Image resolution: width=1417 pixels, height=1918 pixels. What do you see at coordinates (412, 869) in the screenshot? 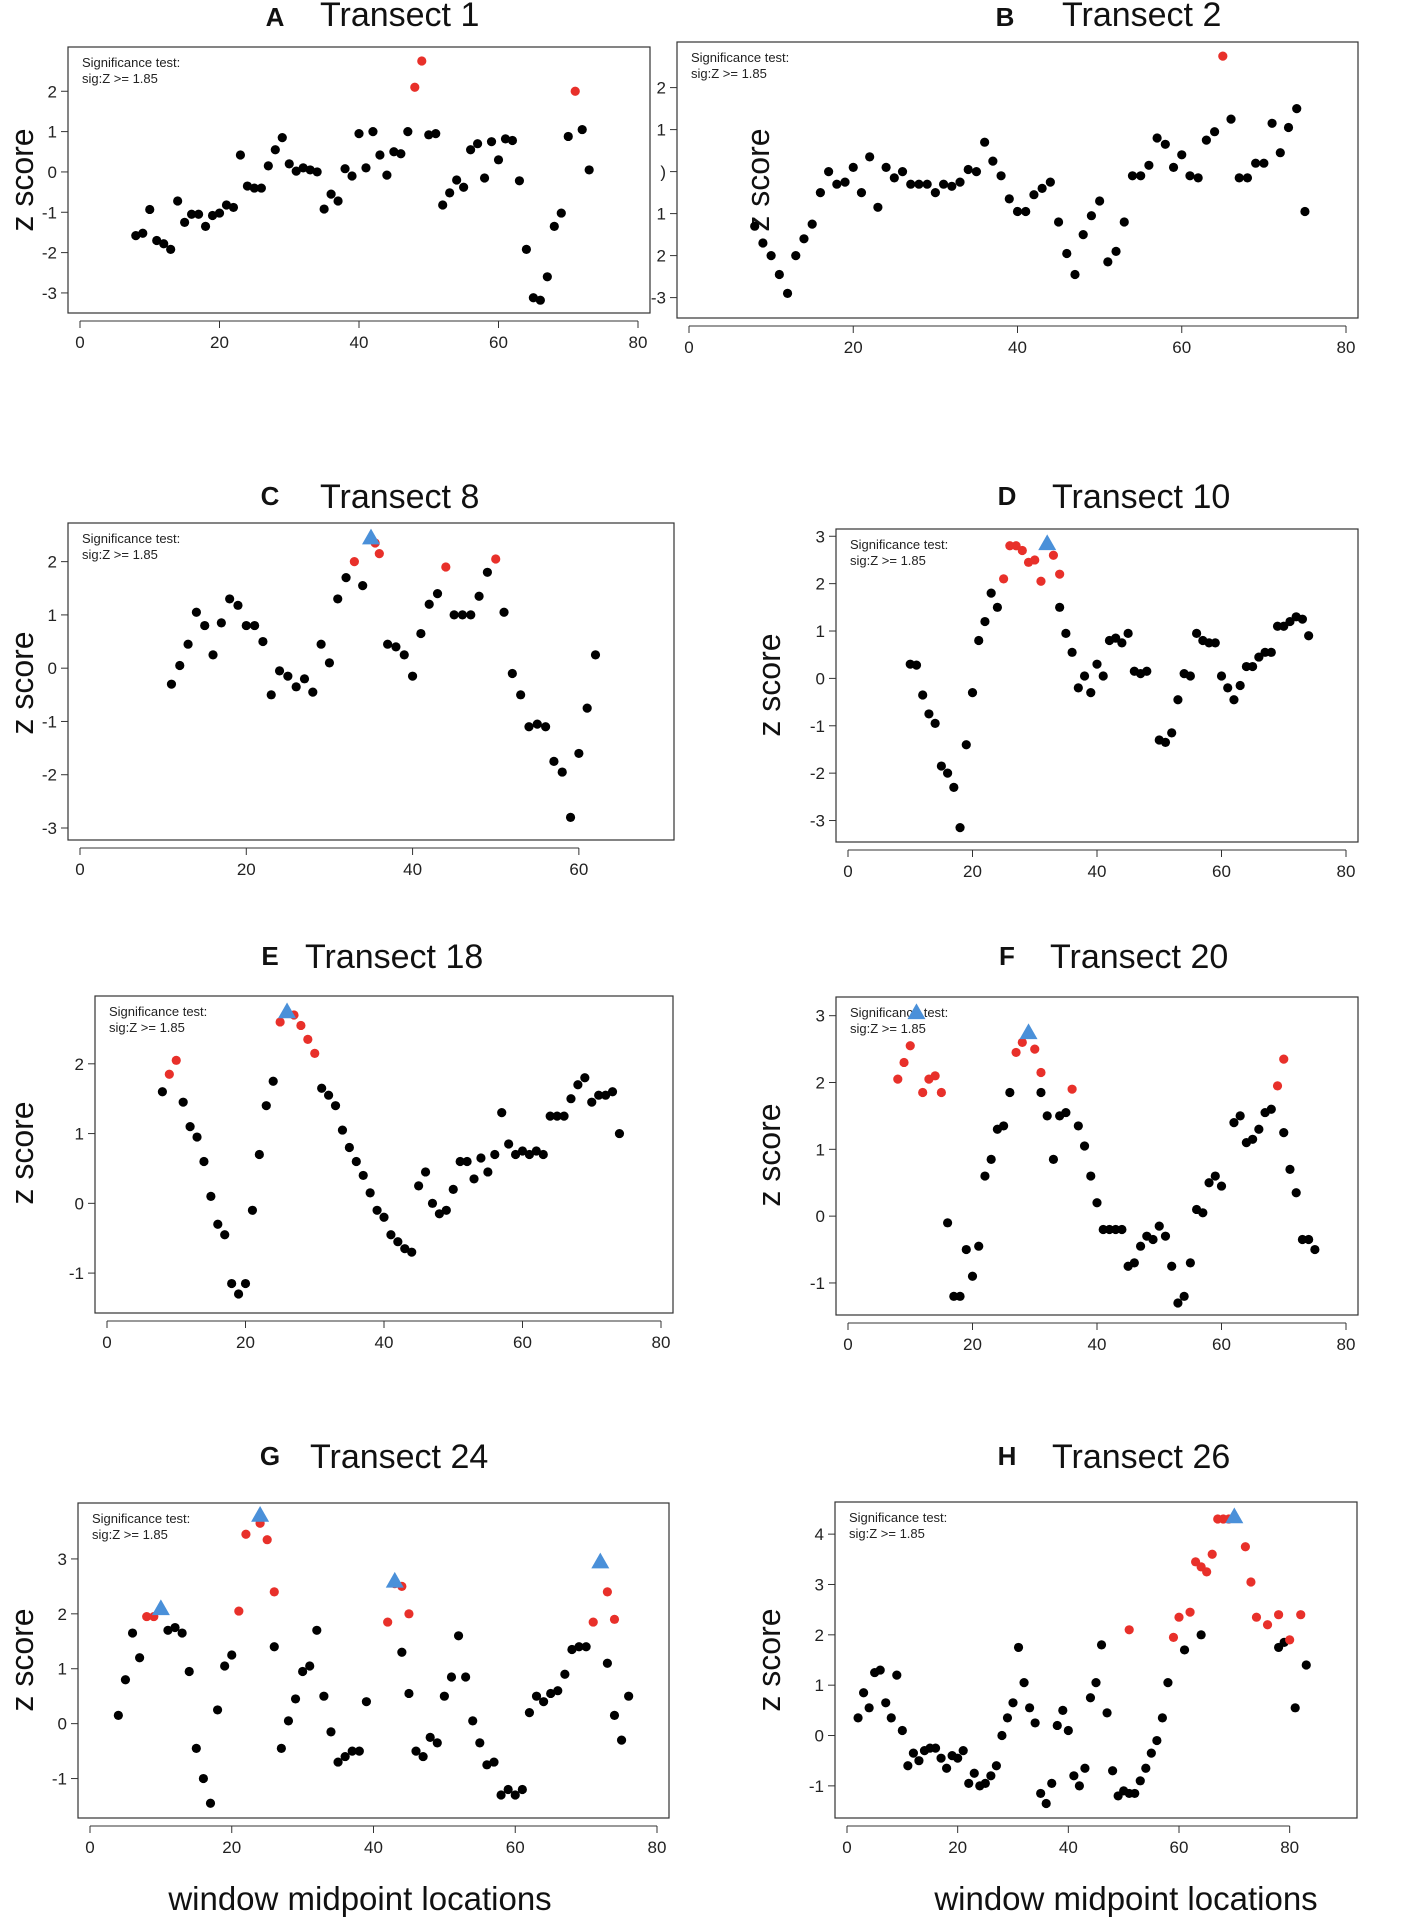
I see `x-tick-label: 40` at bounding box center [412, 869].